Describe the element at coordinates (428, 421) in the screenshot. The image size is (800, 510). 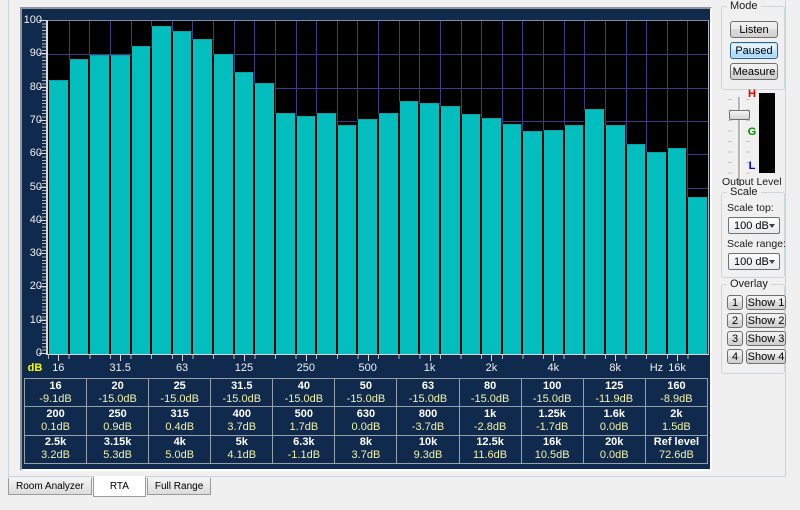
I see `band-cell: 800 -3.7dB` at that location.